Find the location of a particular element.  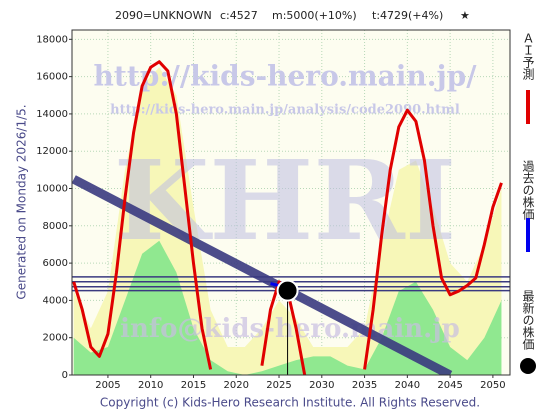

x-tick-label: 2025 is located at coordinates (278, 385).